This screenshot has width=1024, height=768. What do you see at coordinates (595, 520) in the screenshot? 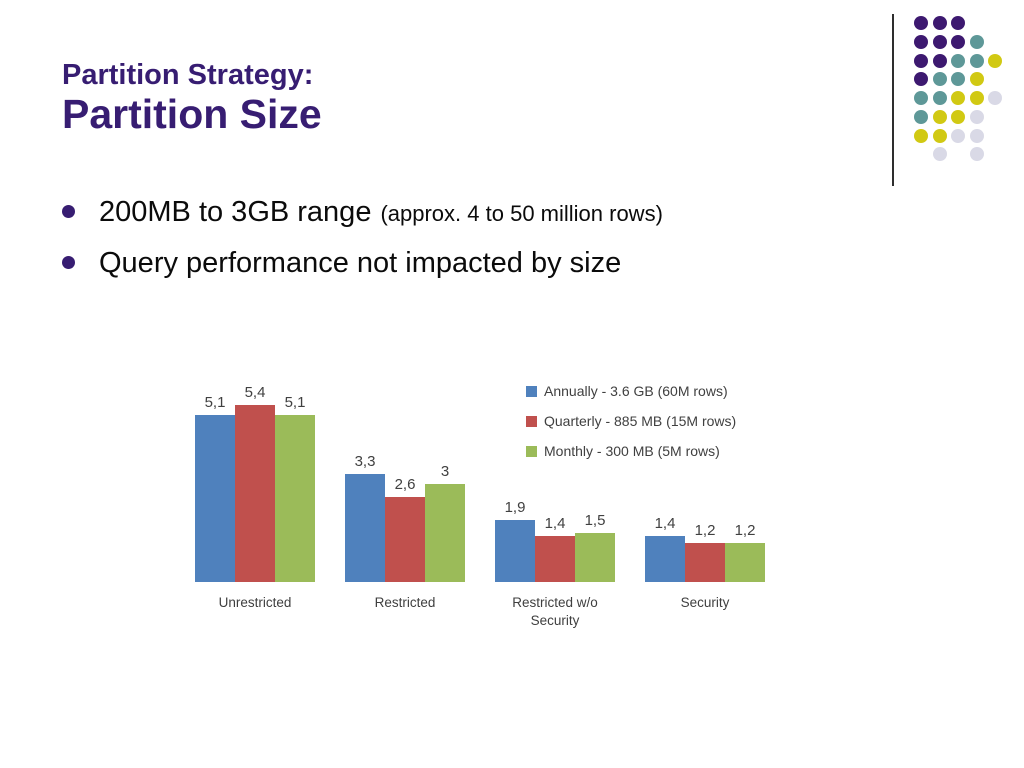
I see `bar-value-label: 1,5` at bounding box center [595, 520].